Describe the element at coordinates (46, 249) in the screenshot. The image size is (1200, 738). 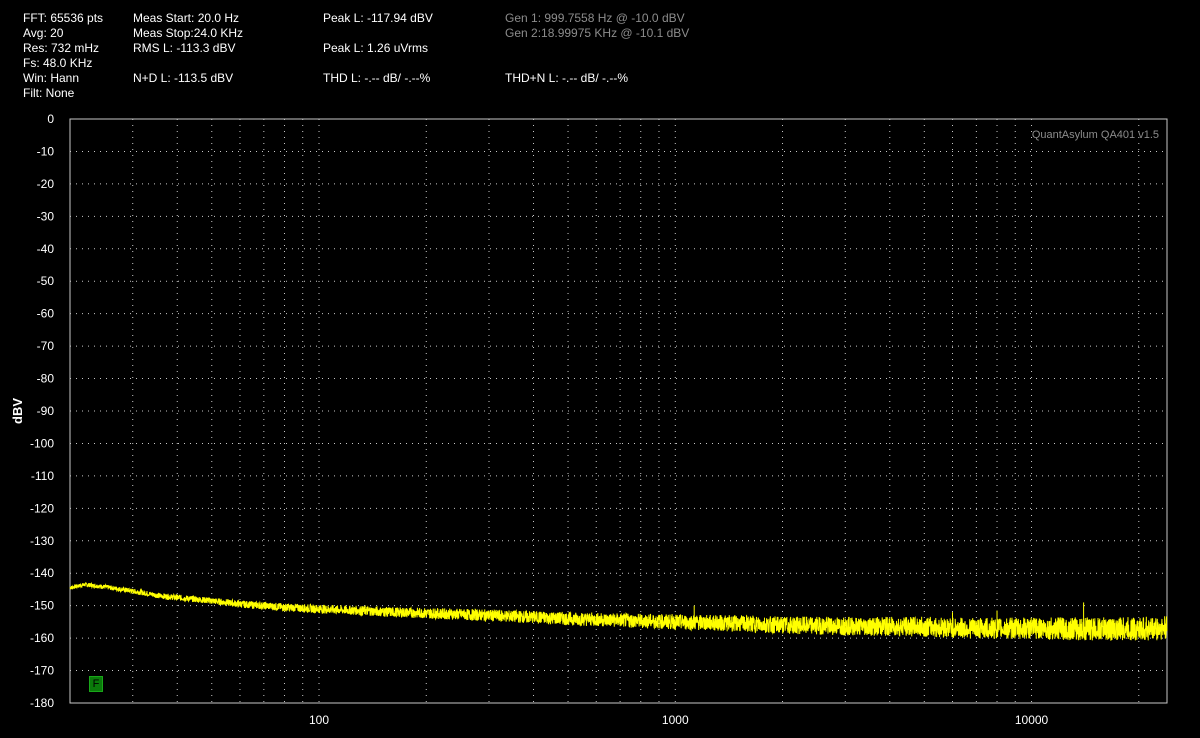
I see `y-tick-label: -40` at that location.